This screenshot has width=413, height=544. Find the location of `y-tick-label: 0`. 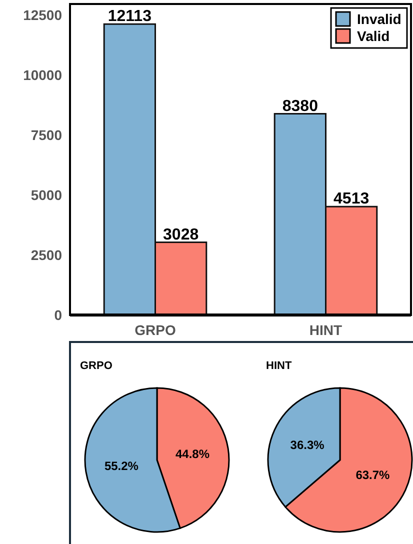

y-tick-label: 0 is located at coordinates (58, 315).